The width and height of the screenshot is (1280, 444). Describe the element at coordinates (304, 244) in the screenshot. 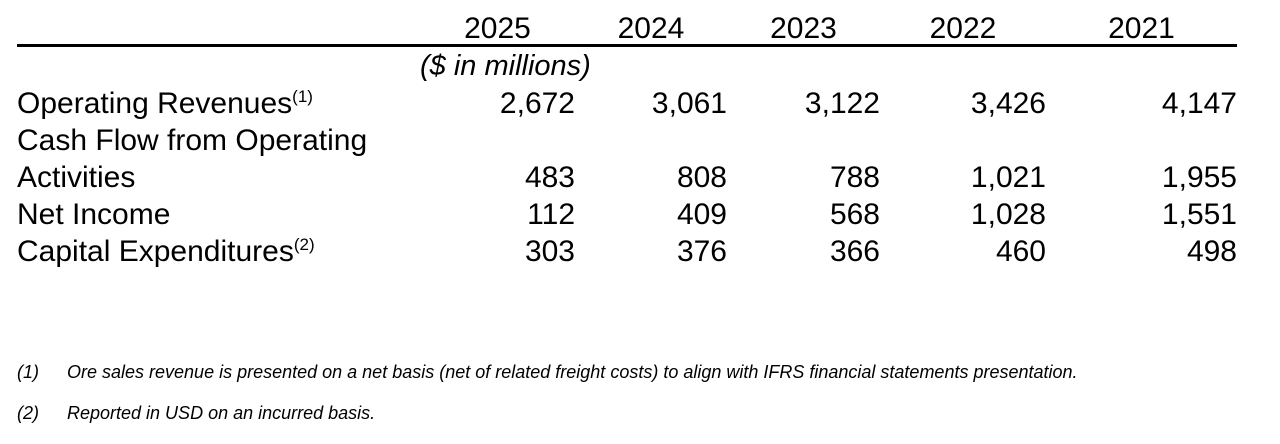

I see `footnote-ref-2: (2)` at that location.